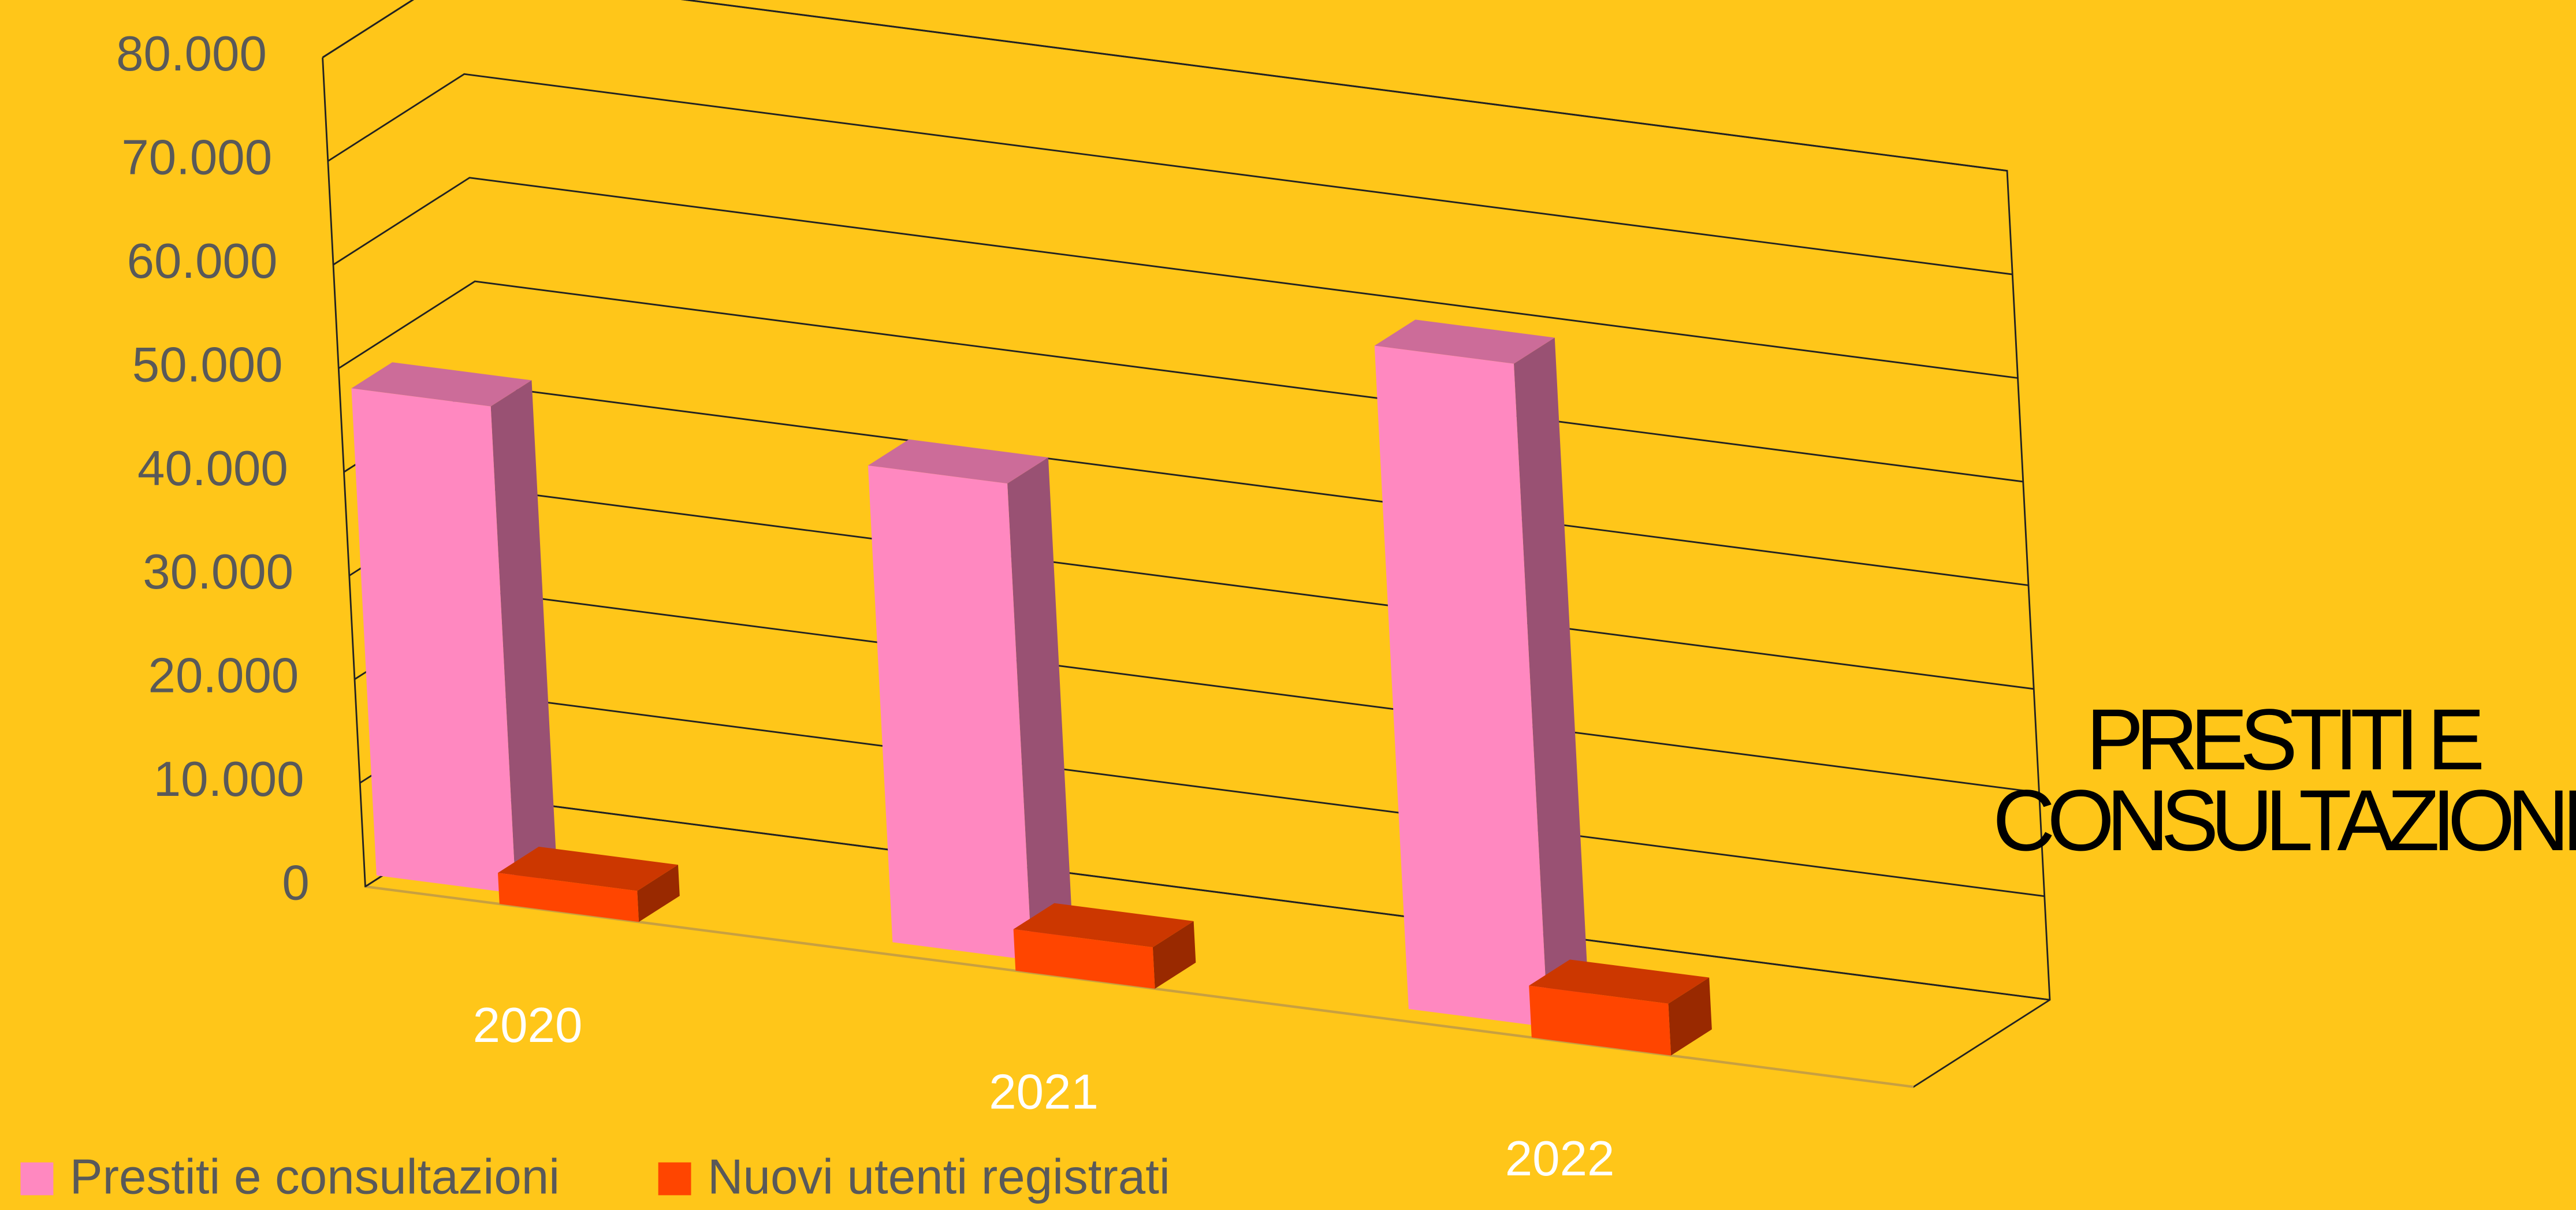  What do you see at coordinates (223, 676) in the screenshot?
I see `y-tick-label: 20.000` at bounding box center [223, 676].